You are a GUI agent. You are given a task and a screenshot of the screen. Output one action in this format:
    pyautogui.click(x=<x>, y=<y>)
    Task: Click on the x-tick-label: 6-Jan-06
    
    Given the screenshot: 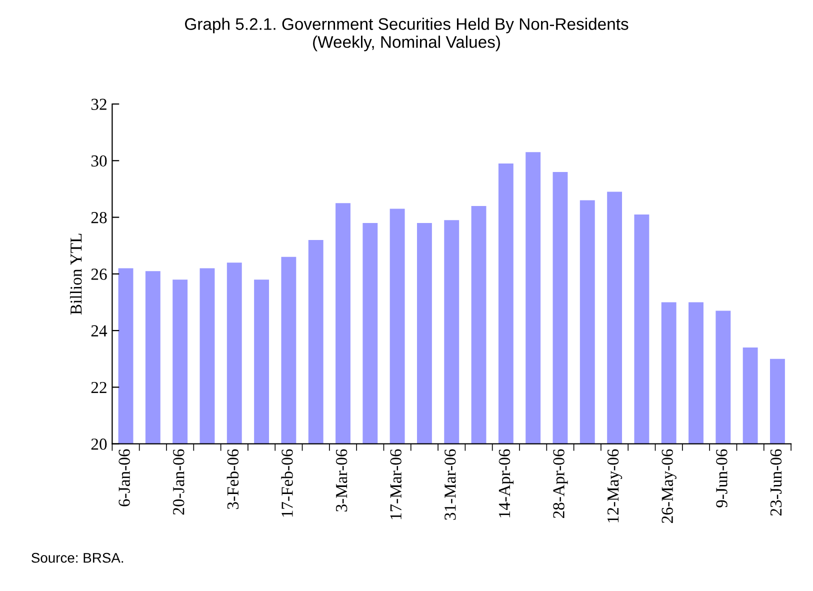 What is the action you would take?
    pyautogui.click(x=124, y=477)
    